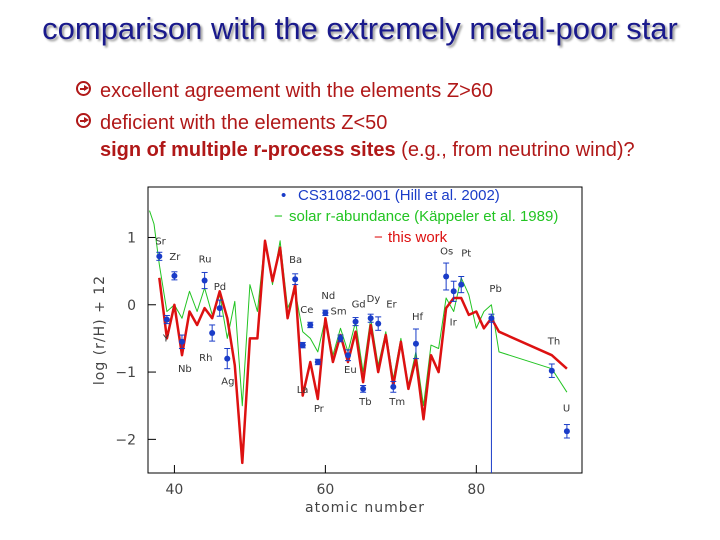 The height and width of the screenshot is (540, 720). Describe the element at coordinates (495, 289) in the screenshot. I see `element-label: Pb` at that location.